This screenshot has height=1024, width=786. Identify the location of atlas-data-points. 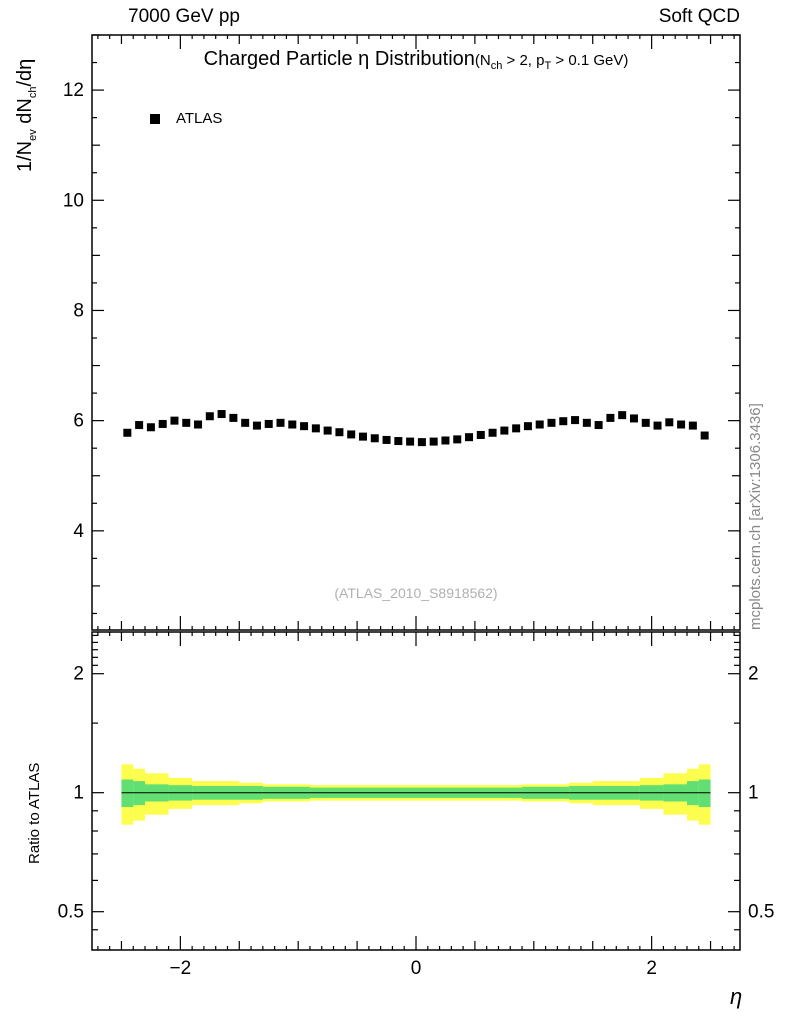
(416, 428).